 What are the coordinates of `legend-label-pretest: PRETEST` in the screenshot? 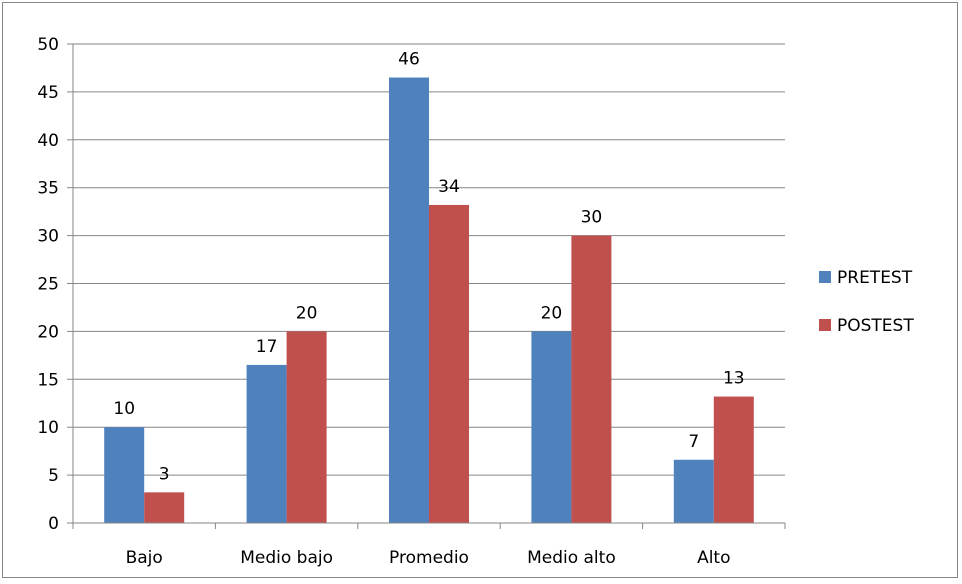 It's located at (875, 278).